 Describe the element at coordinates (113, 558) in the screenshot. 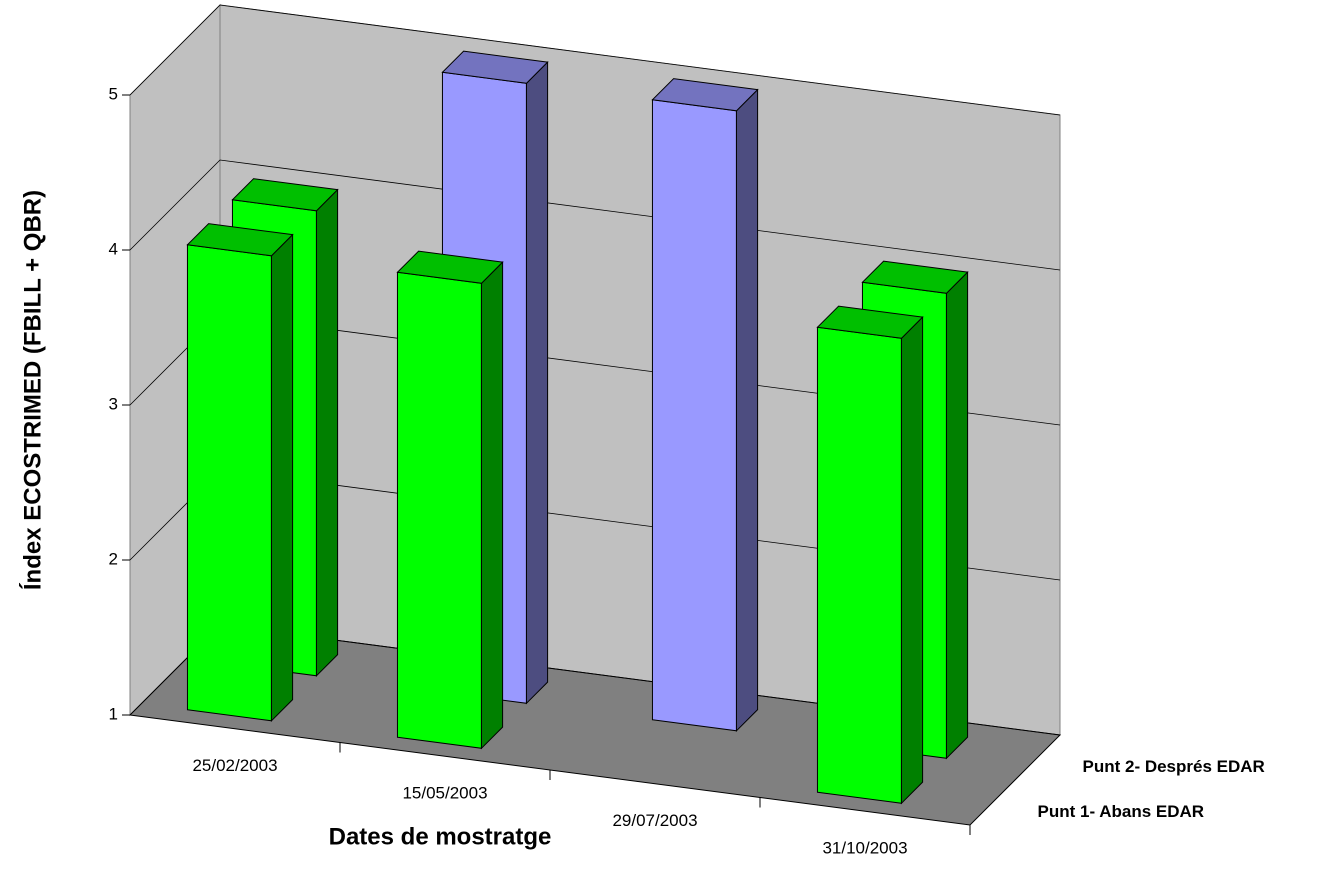

I see `y-tick-label: 2` at that location.